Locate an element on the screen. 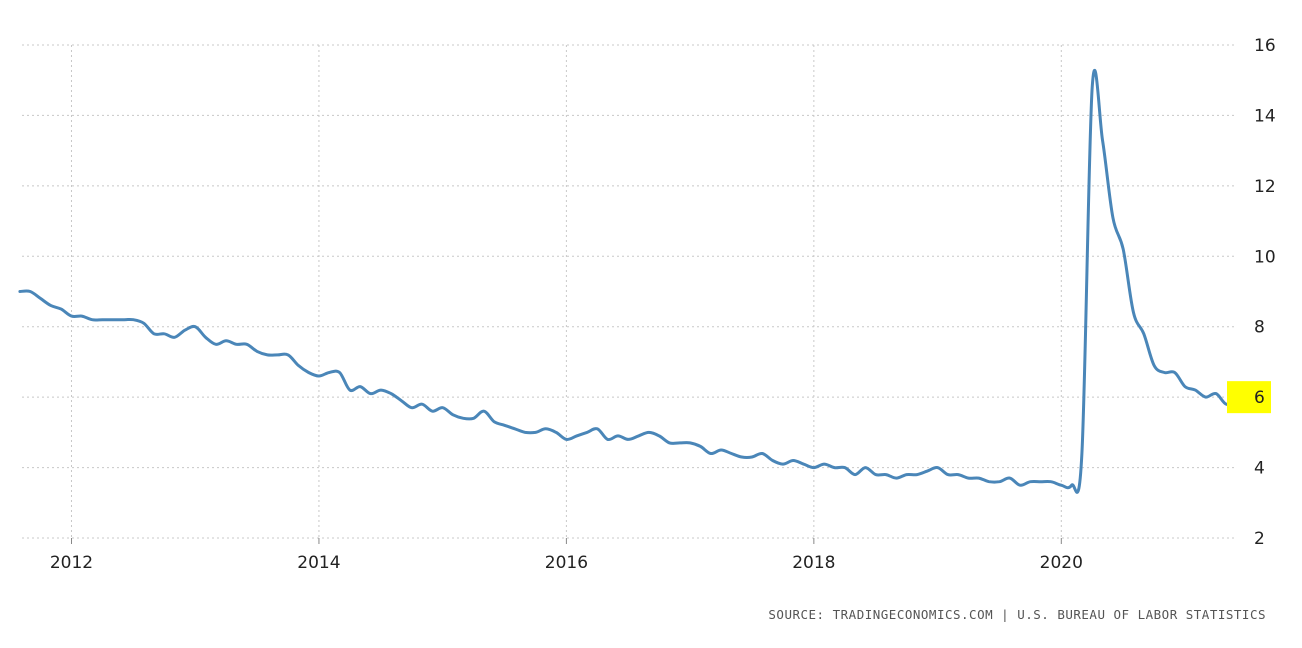  y-tick-label: 8 is located at coordinates (1259, 328).